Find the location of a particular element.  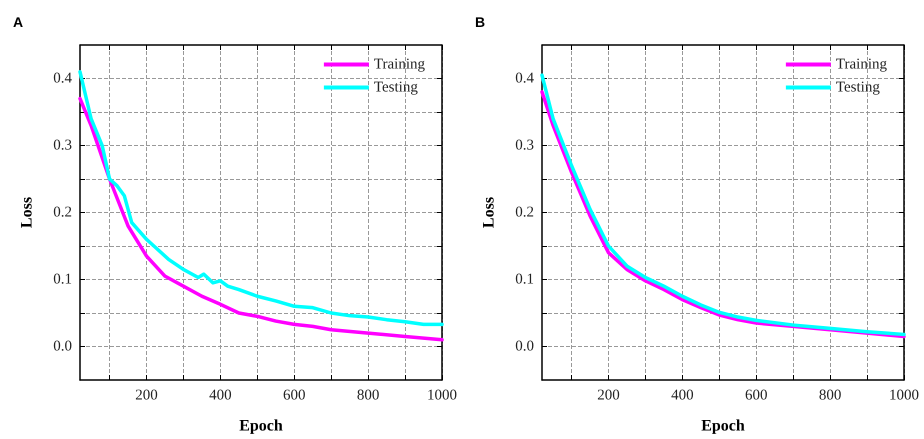

chart-title: B is located at coordinates (480, 22).